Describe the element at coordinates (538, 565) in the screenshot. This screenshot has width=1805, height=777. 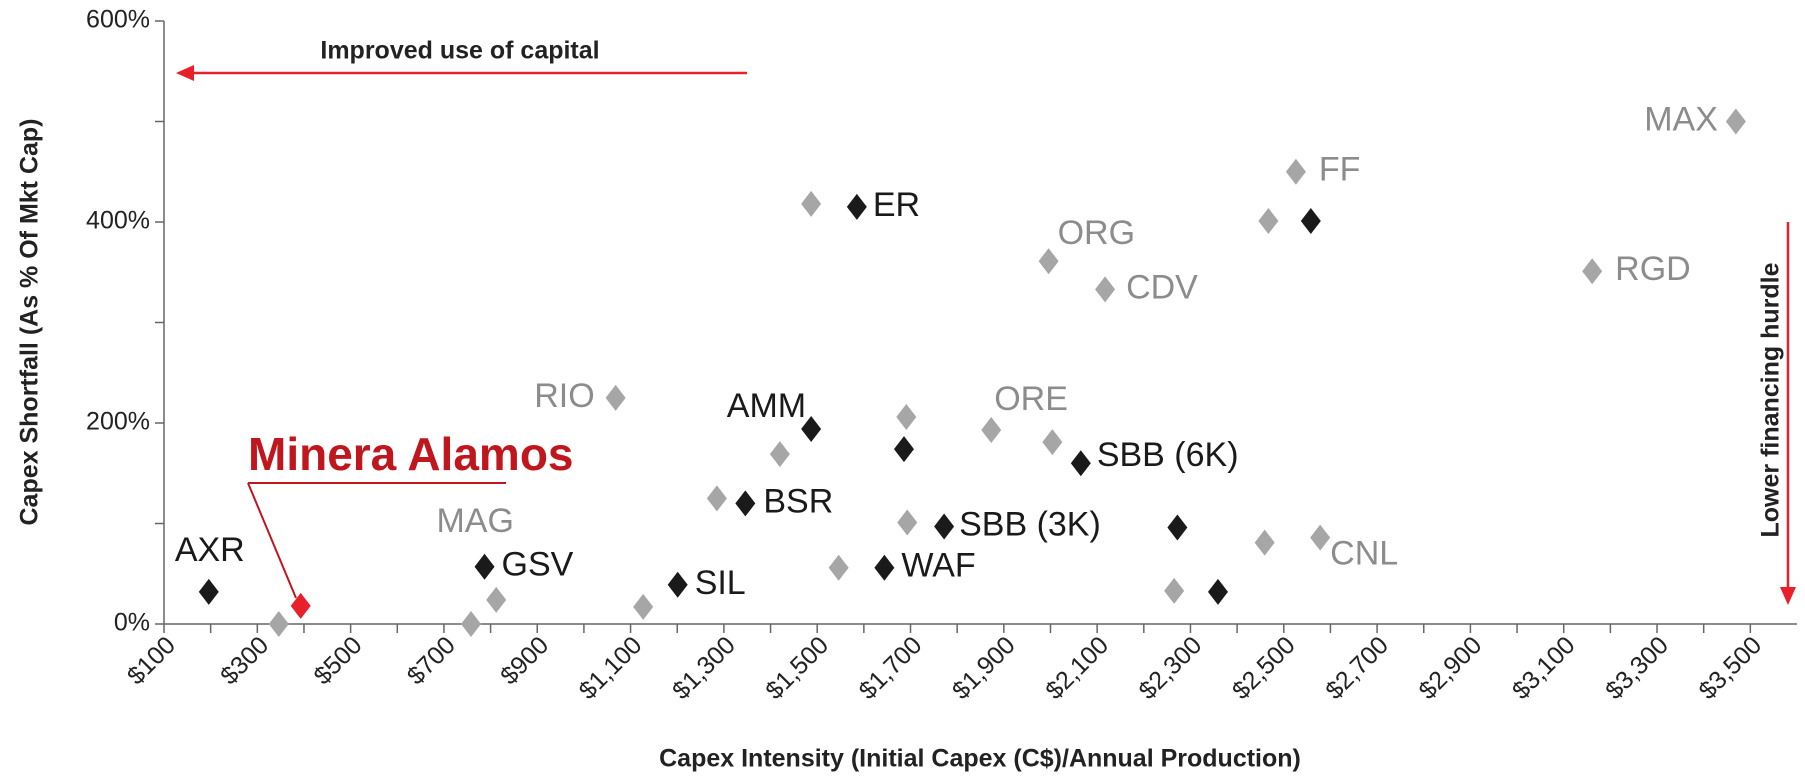
I see `point-label: GSV` at that location.